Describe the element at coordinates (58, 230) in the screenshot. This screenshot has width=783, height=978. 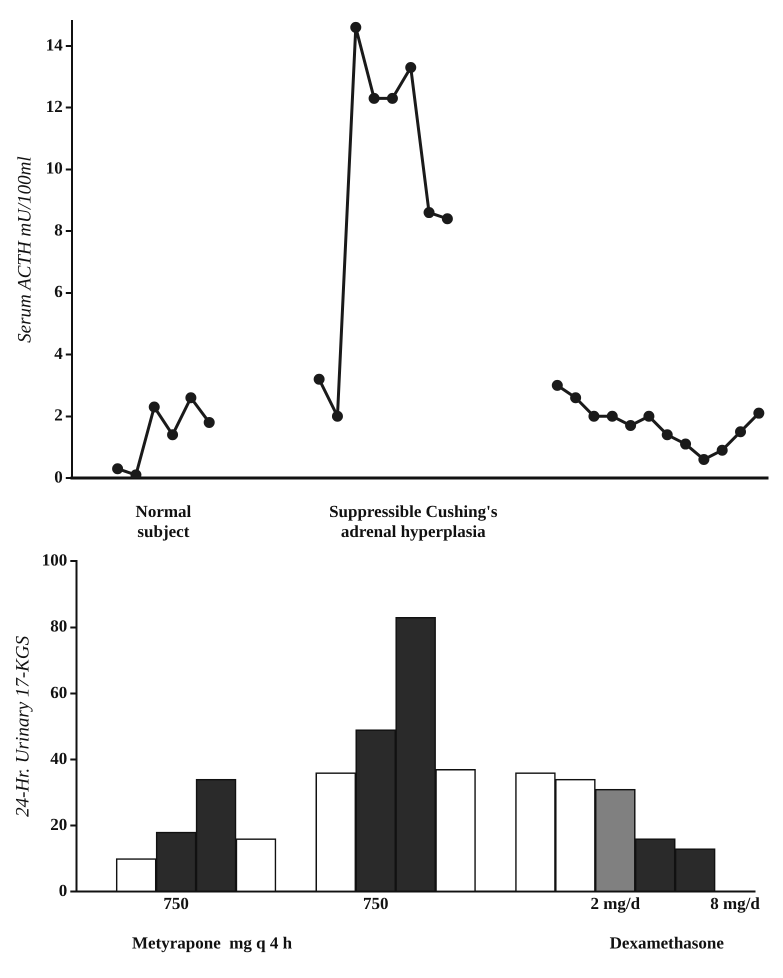
I see `y-tick-label: 8` at that location.